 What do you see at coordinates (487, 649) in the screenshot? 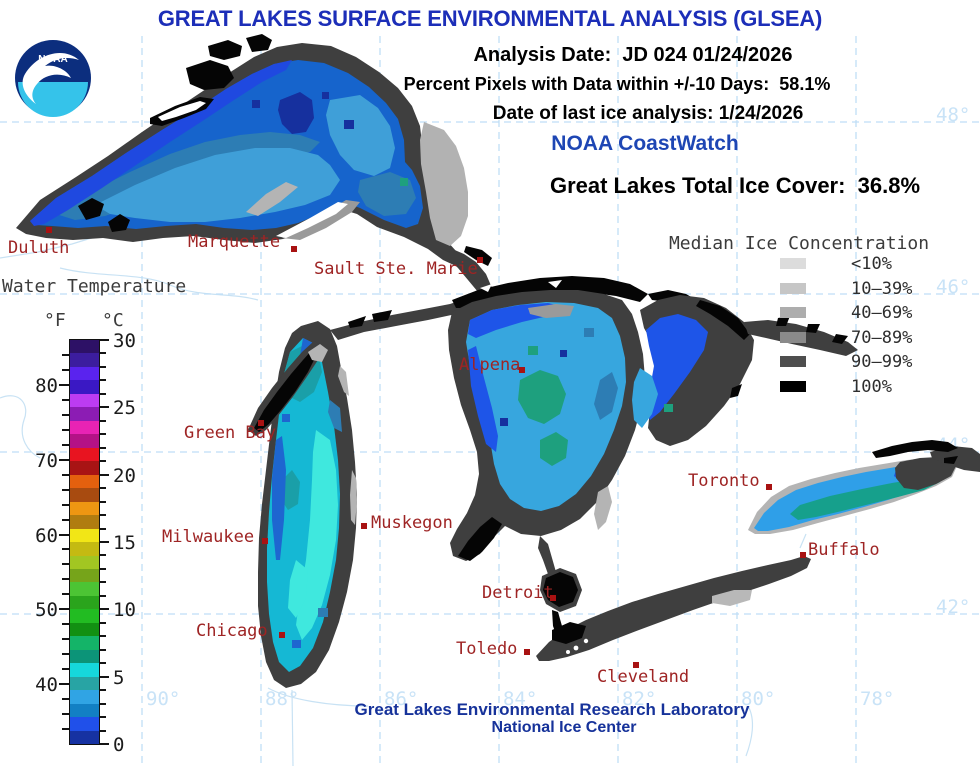
I see `city-label: Toledo` at bounding box center [487, 649].